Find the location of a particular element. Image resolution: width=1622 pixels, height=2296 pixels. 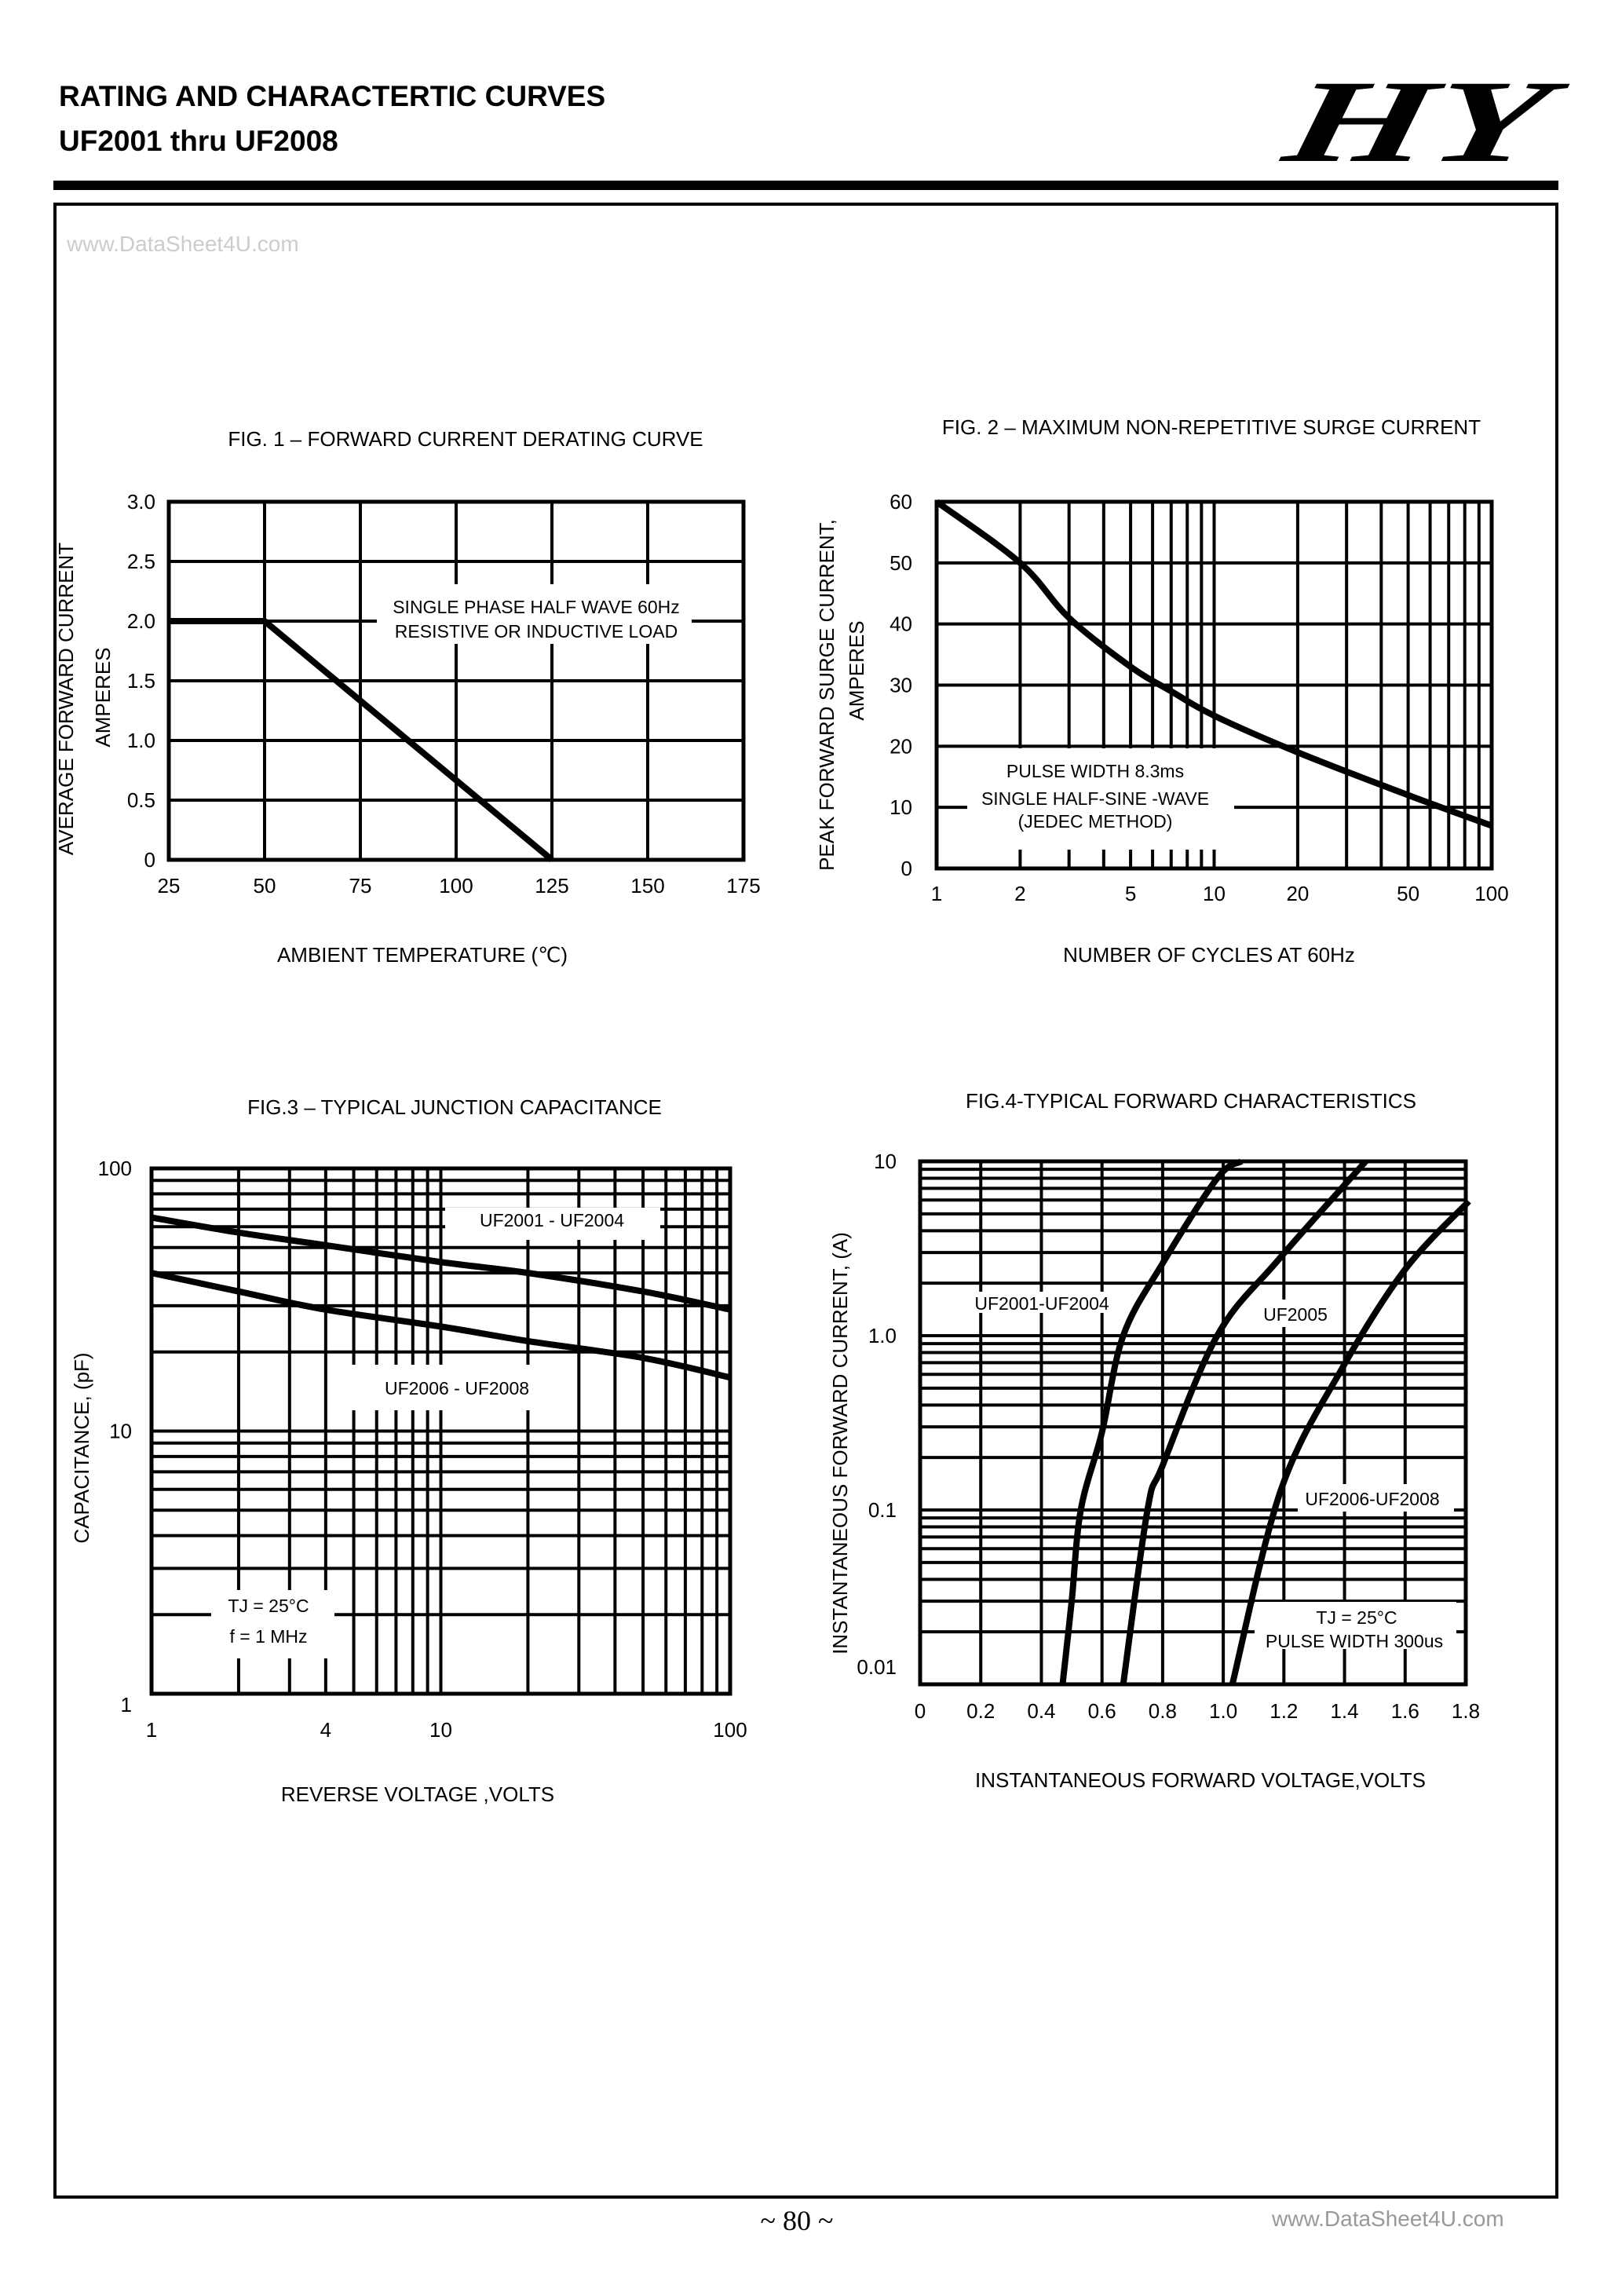

y-axis-label: AVERAGE FORWARD CURRENT is located at coordinates (66, 699).